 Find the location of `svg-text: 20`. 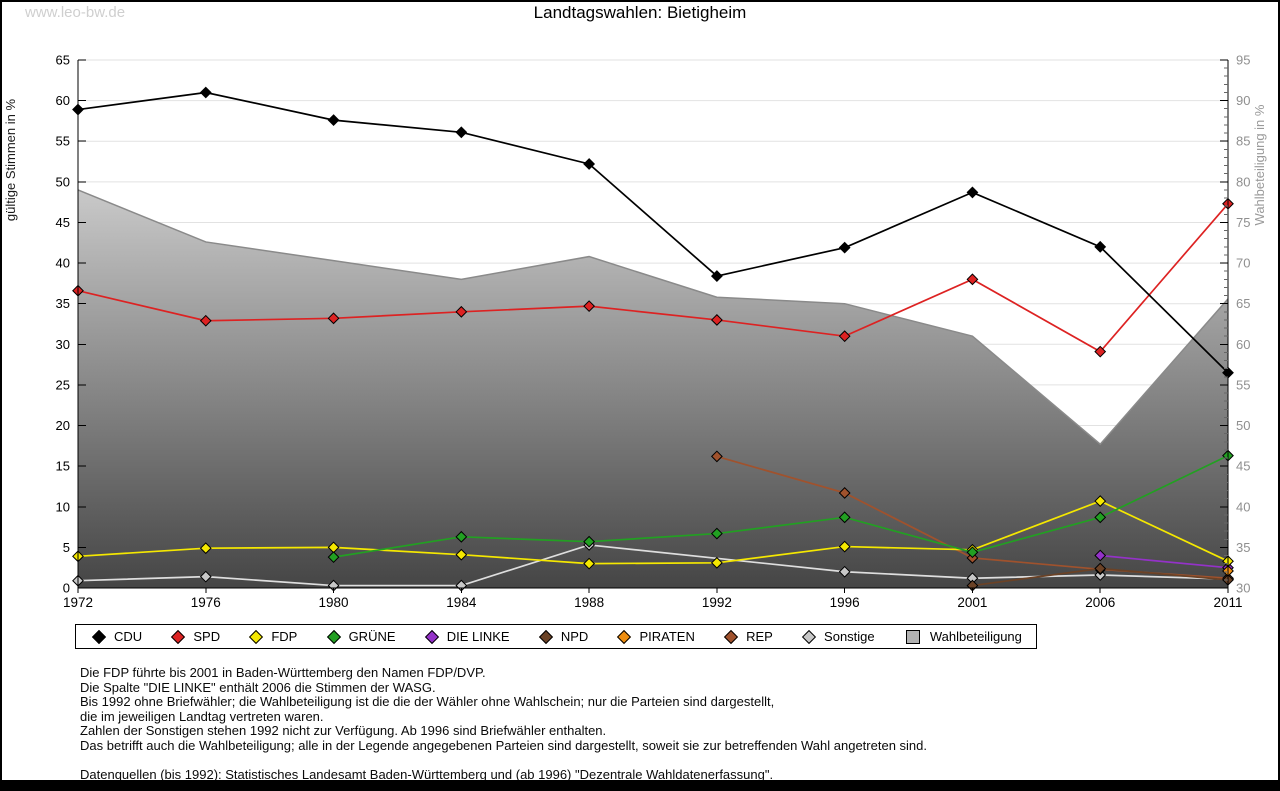

svg-text: 20 is located at coordinates (63, 425).